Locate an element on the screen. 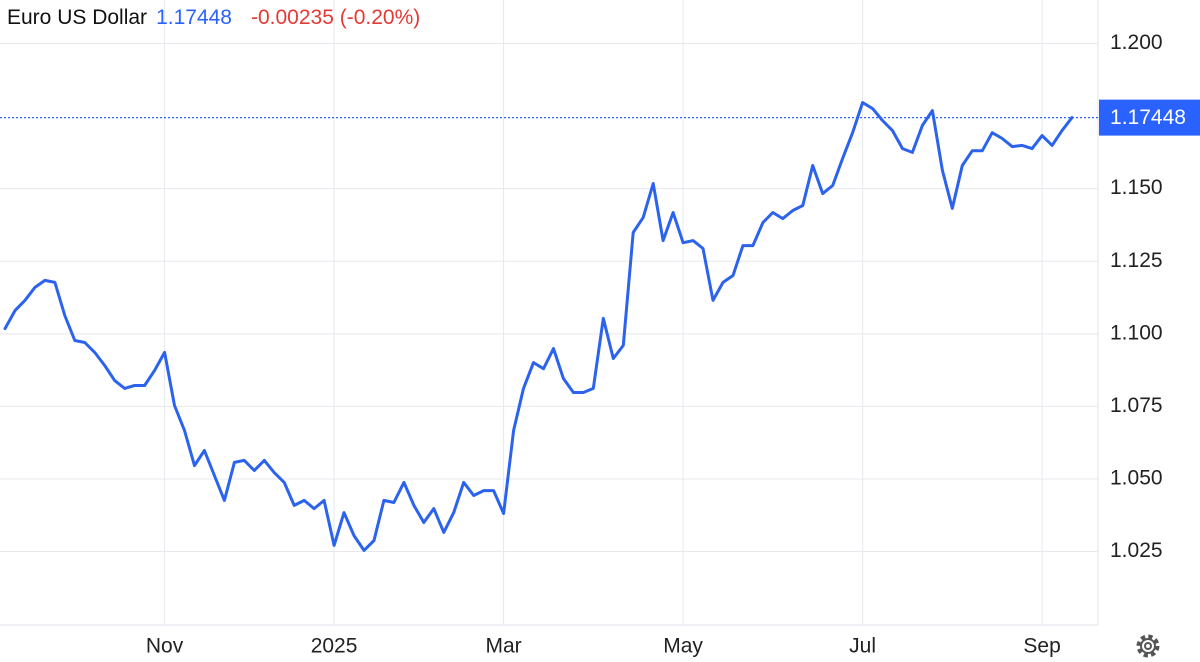 This screenshot has height=662, width=1200. x-tick-label: May is located at coordinates (683, 646).